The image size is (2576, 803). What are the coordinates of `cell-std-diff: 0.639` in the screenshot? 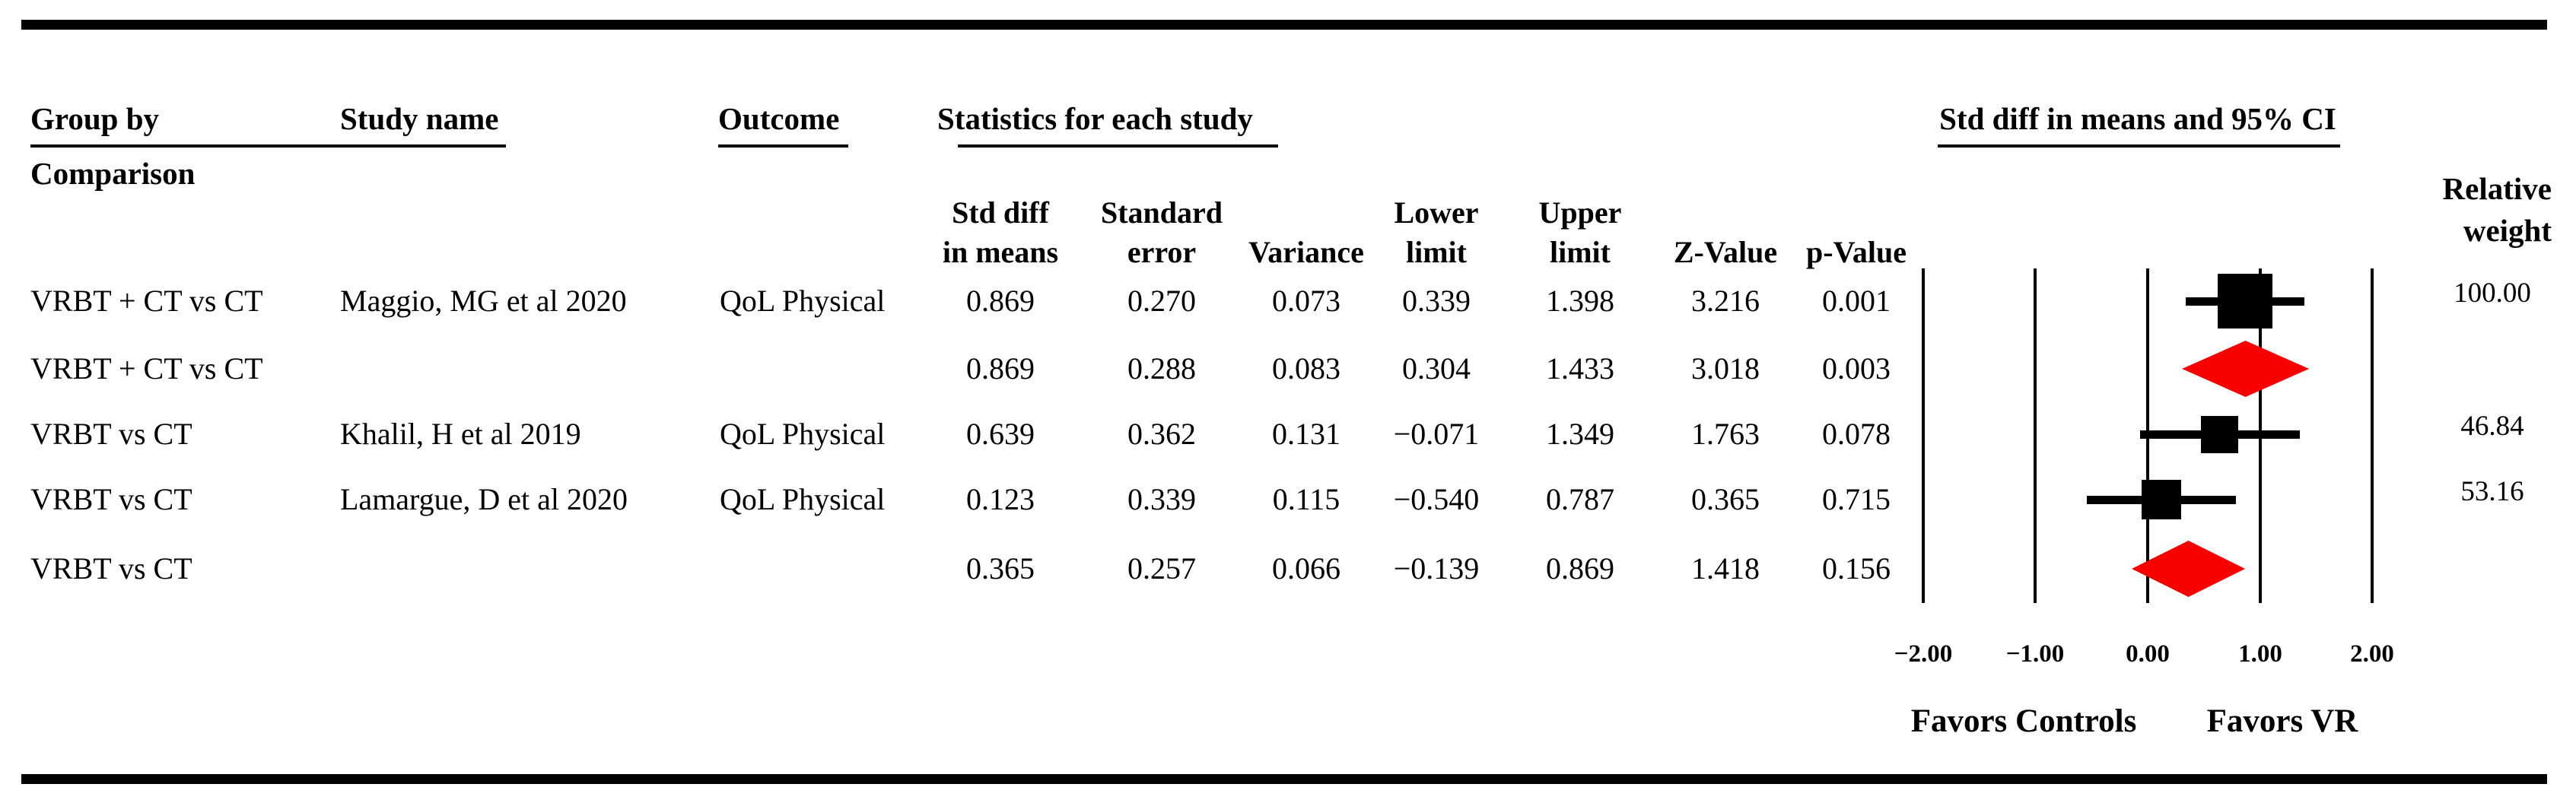 It's located at (1001, 434).